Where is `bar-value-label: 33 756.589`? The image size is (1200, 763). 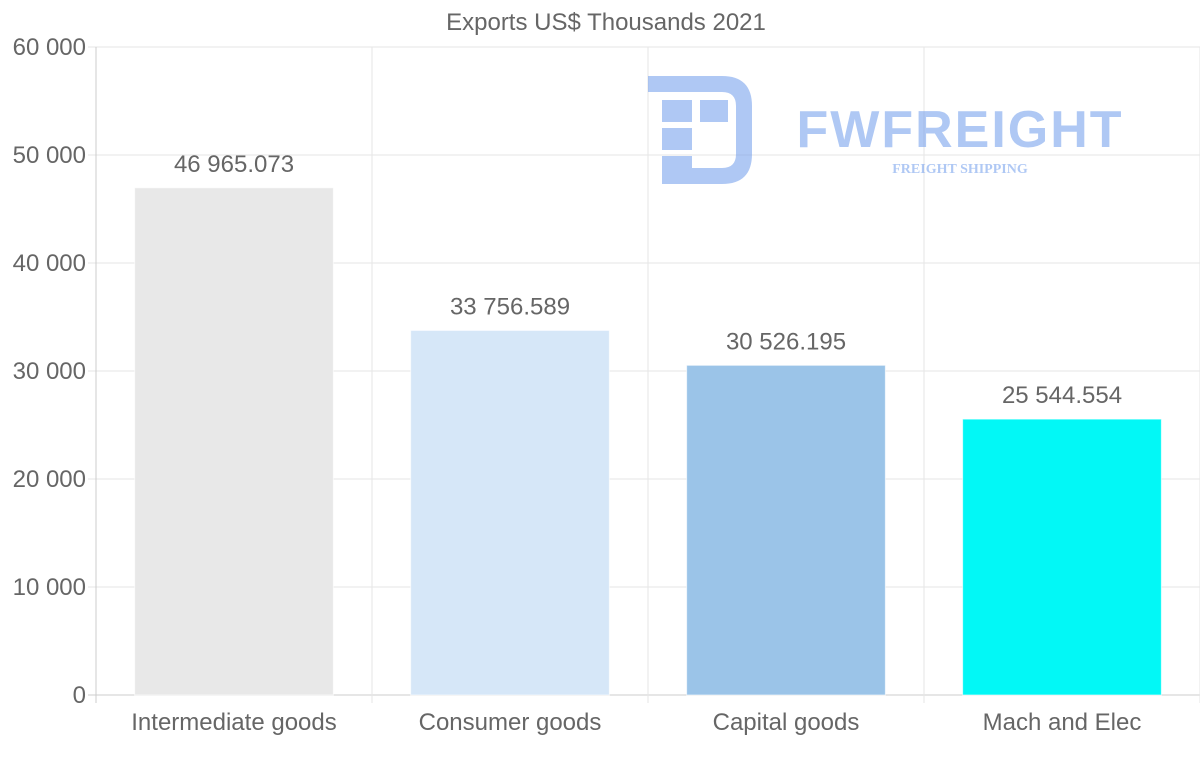 bar-value-label: 33 756.589 is located at coordinates (510, 306).